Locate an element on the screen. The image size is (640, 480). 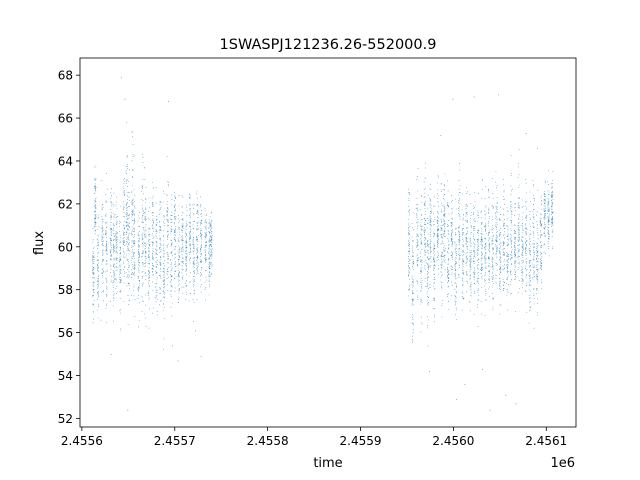
x-tick-label: 2.4559 is located at coordinates (361, 441).